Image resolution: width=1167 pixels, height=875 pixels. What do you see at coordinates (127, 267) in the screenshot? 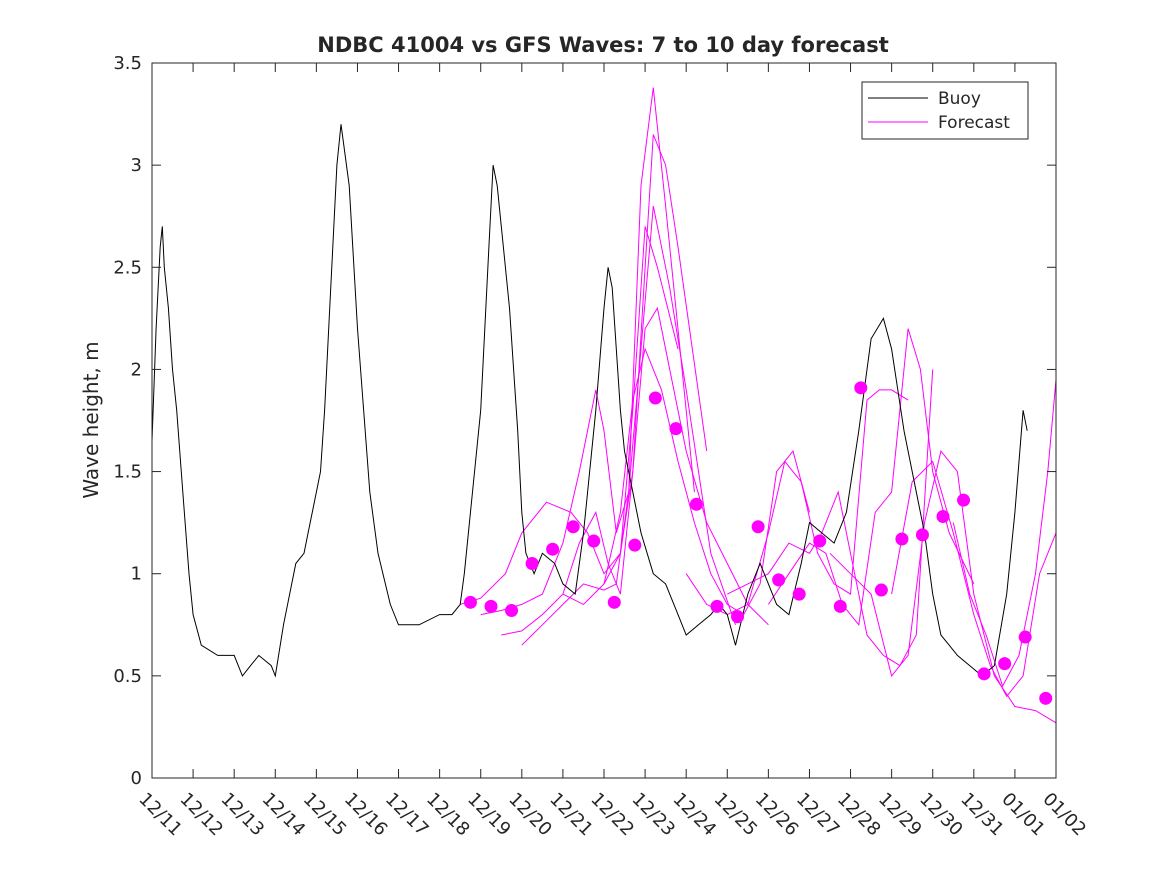
I see `y-tick-label: 2.5` at bounding box center [127, 267].